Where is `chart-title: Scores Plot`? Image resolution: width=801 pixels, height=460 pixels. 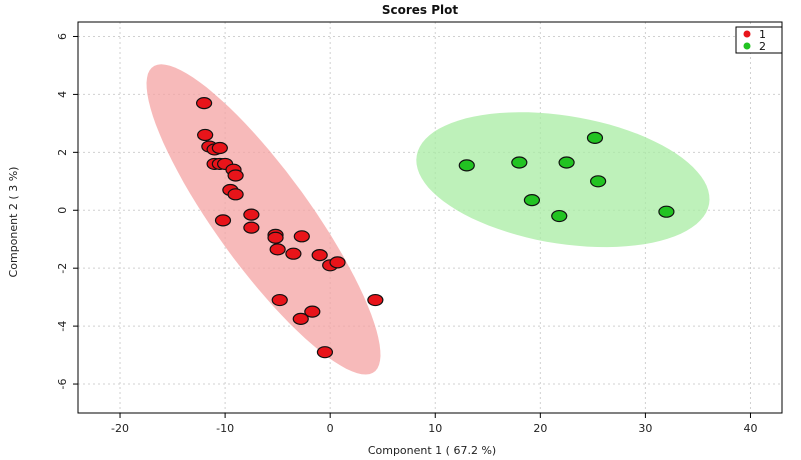 chart-title: Scores Plot is located at coordinates (420, 10).